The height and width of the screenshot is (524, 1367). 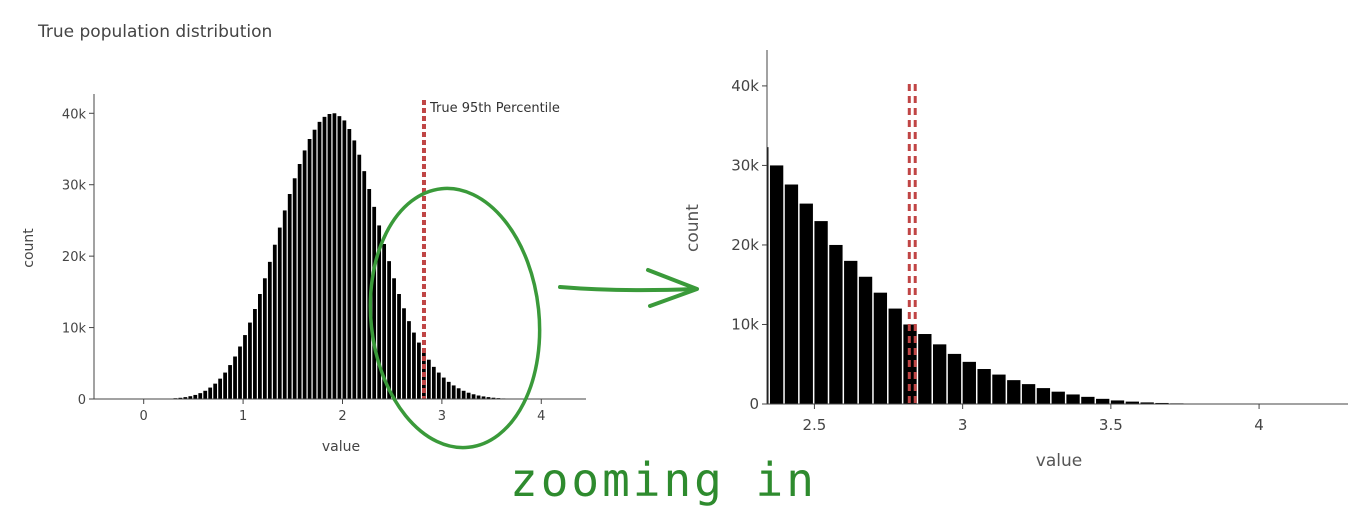 What do you see at coordinates (1111, 425) in the screenshot?
I see `x-tick-label: 3.5` at bounding box center [1111, 425].